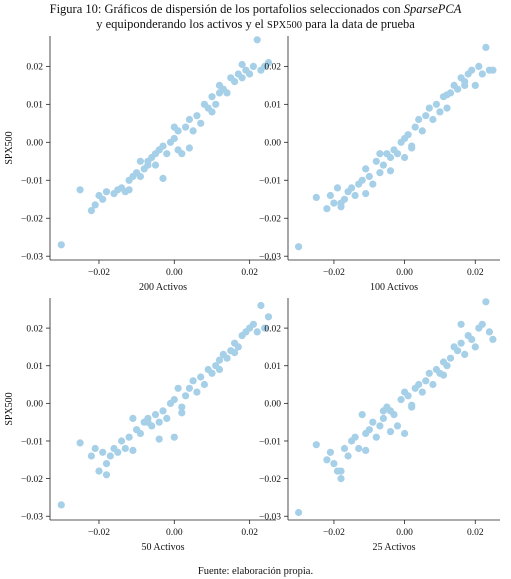  I want to click on caption-line2-suffix: para la data de prueba, so click(358, 24).